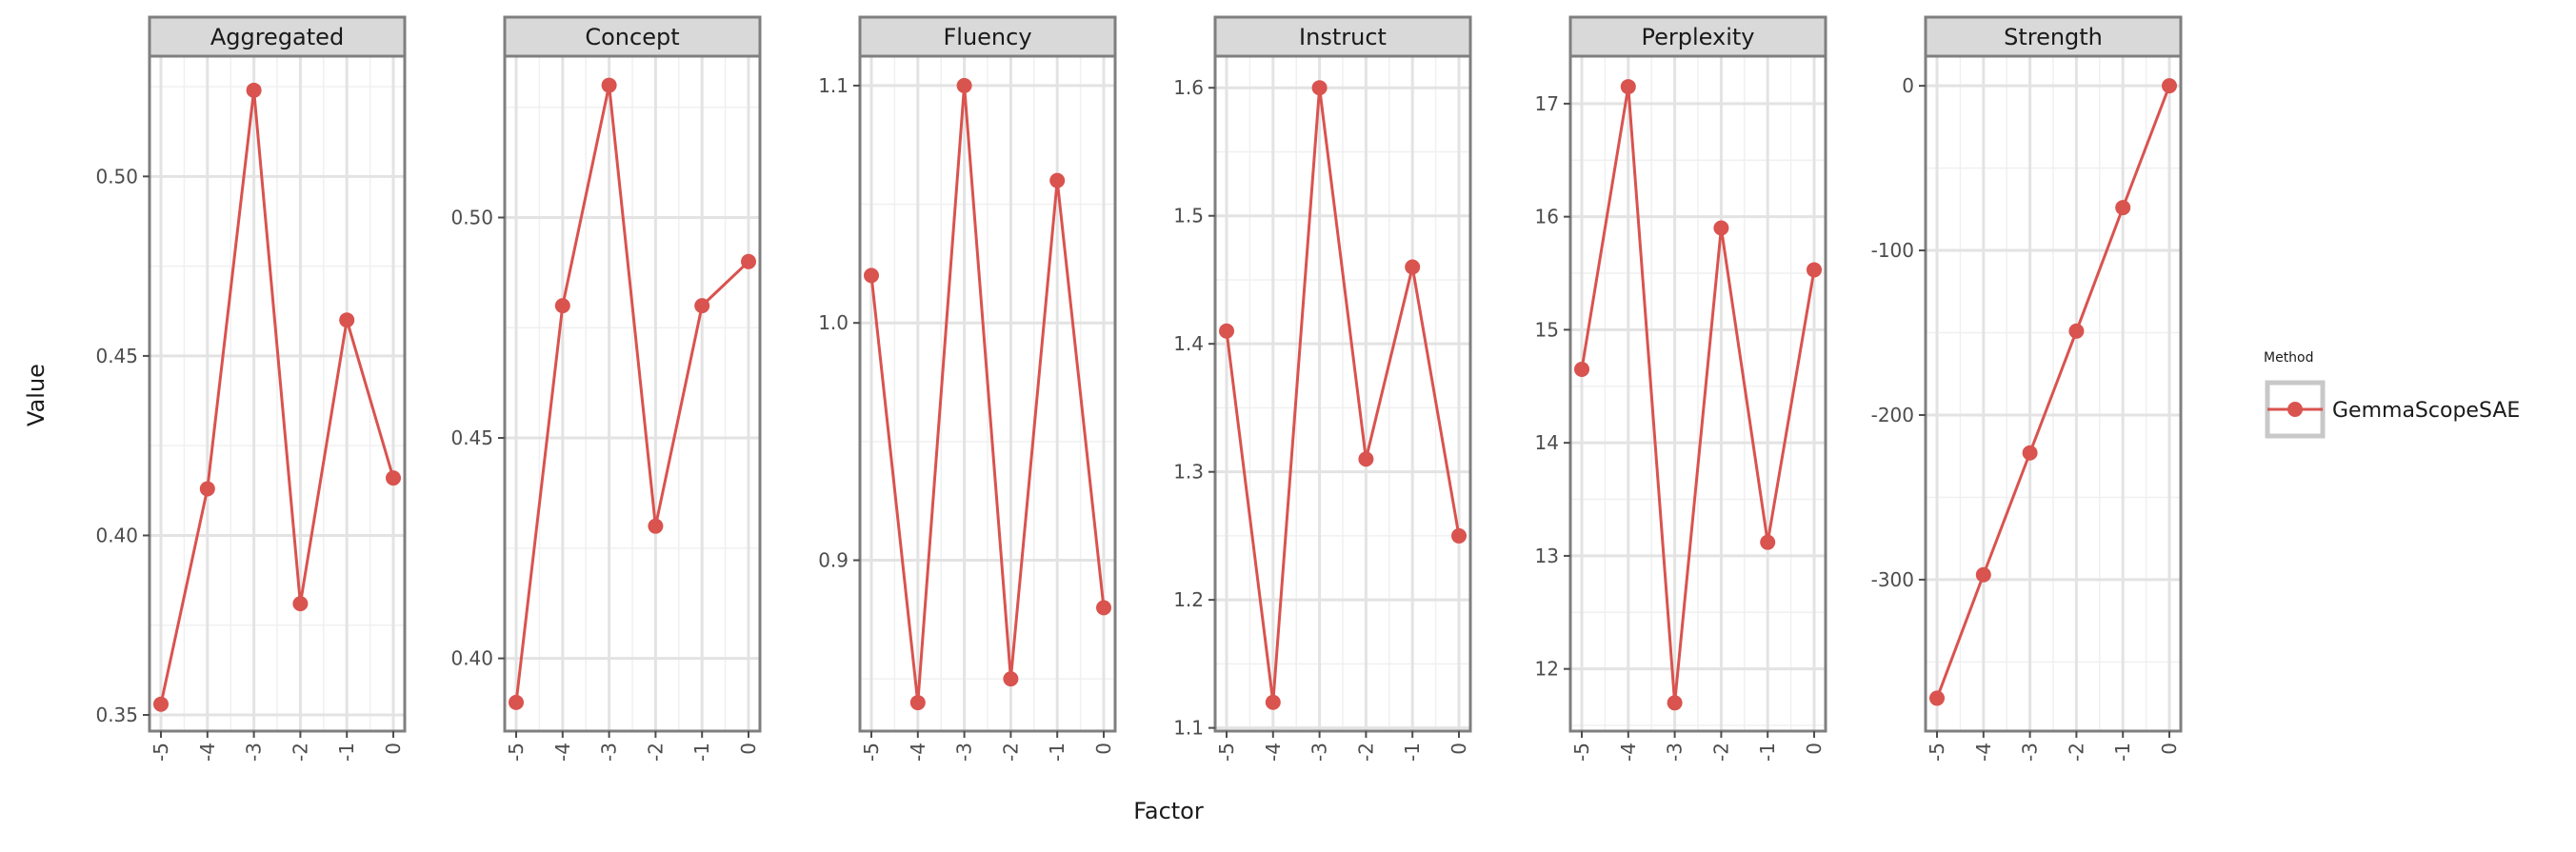  I want to click on panel-title: Aggregated, so click(277, 37).